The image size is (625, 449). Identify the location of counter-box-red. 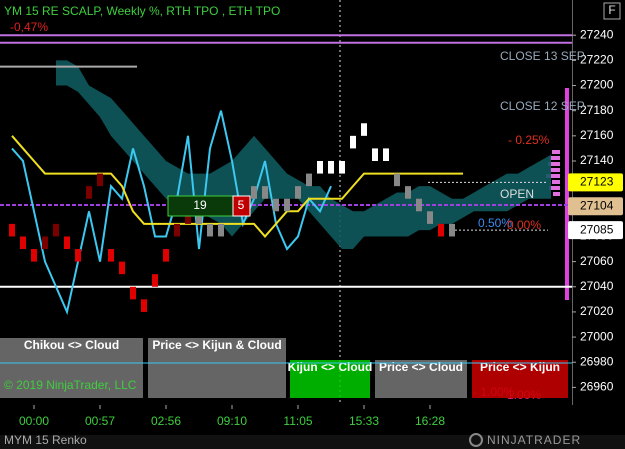
(241, 206).